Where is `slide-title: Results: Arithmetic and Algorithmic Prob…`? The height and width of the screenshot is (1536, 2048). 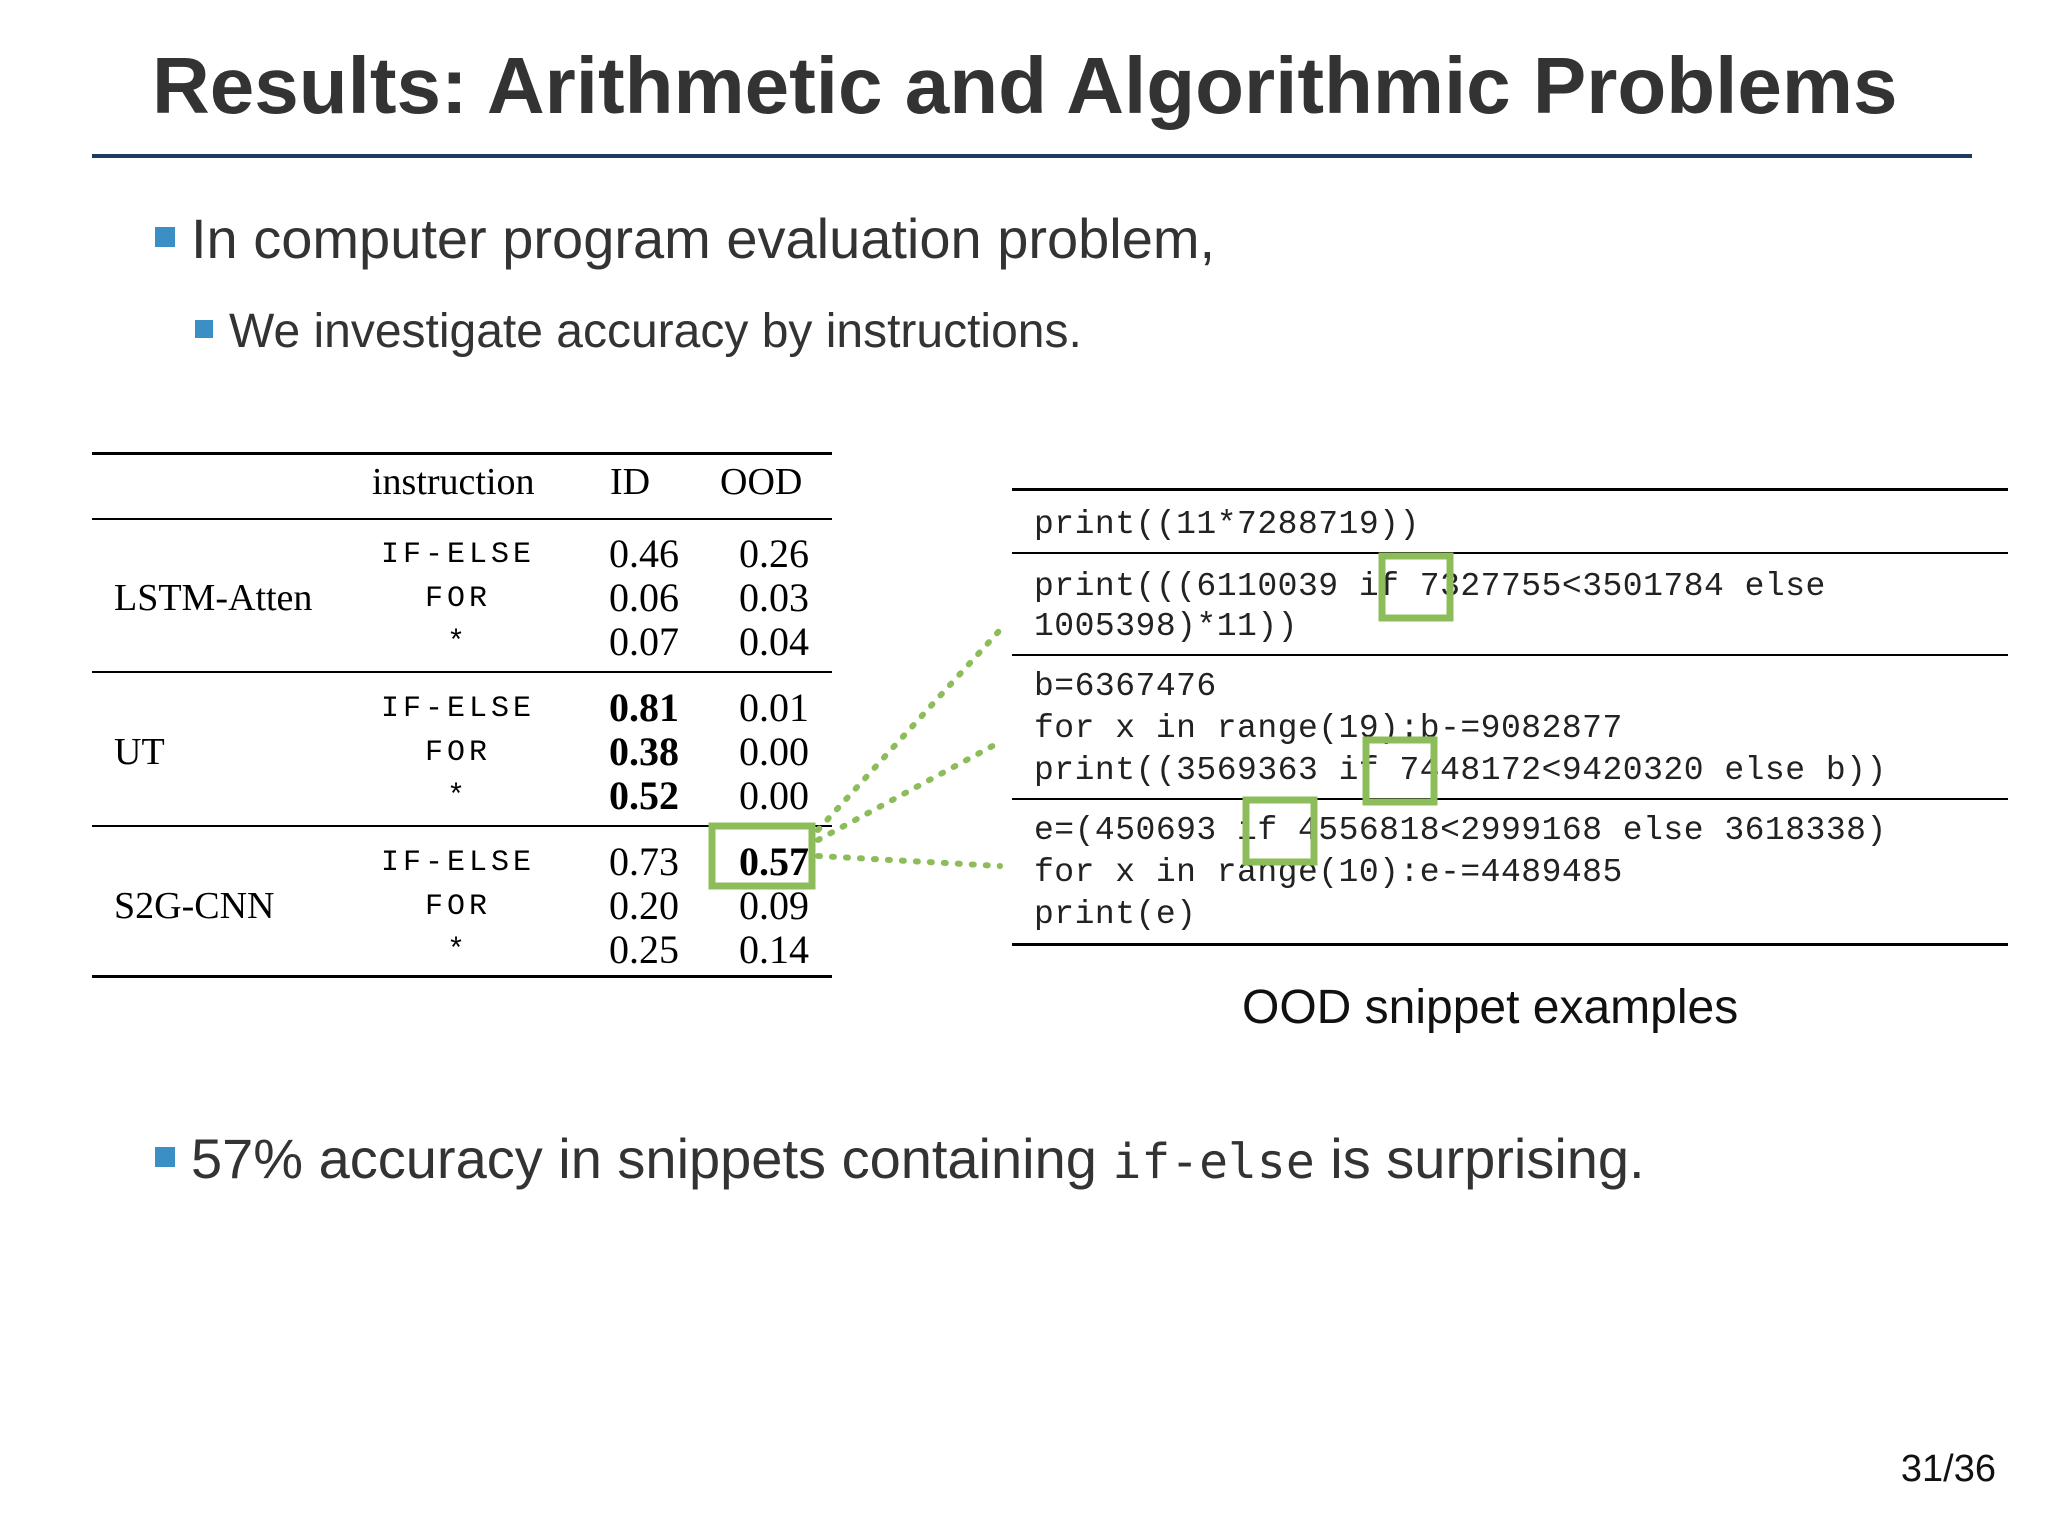 slide-title: Results: Arithmetic and Algorithmic Prob… is located at coordinates (1025, 85).